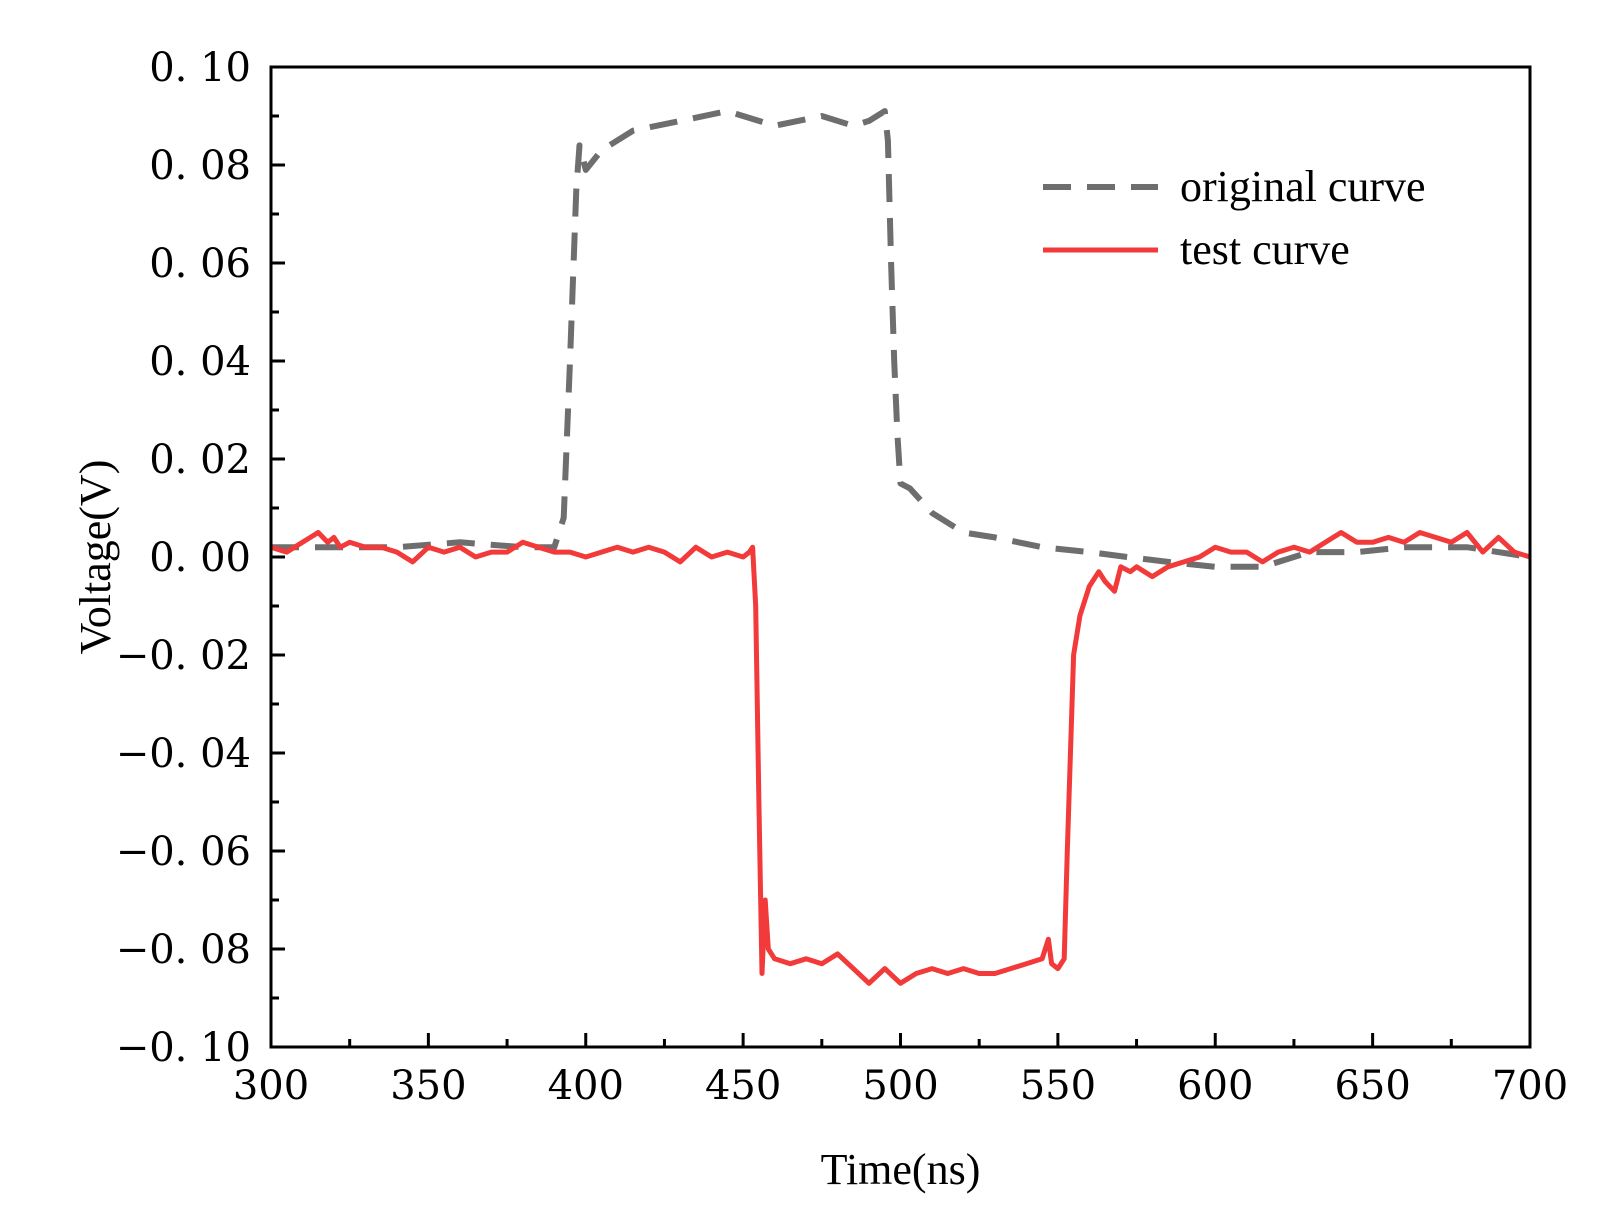  I want to click on x-axis-ticks: 300 350 400 450 500 550 600 650 700, so click(900, 1071).